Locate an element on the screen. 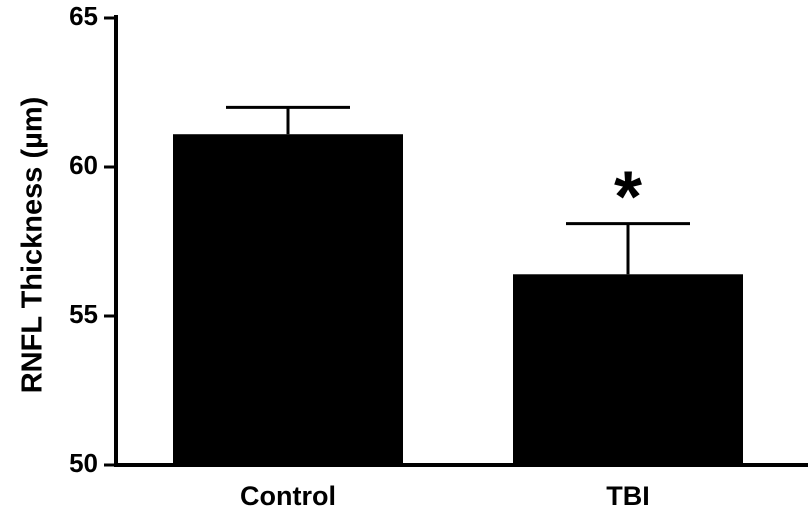 The image size is (809, 515). y-tick-label: 60 is located at coordinates (83, 165).